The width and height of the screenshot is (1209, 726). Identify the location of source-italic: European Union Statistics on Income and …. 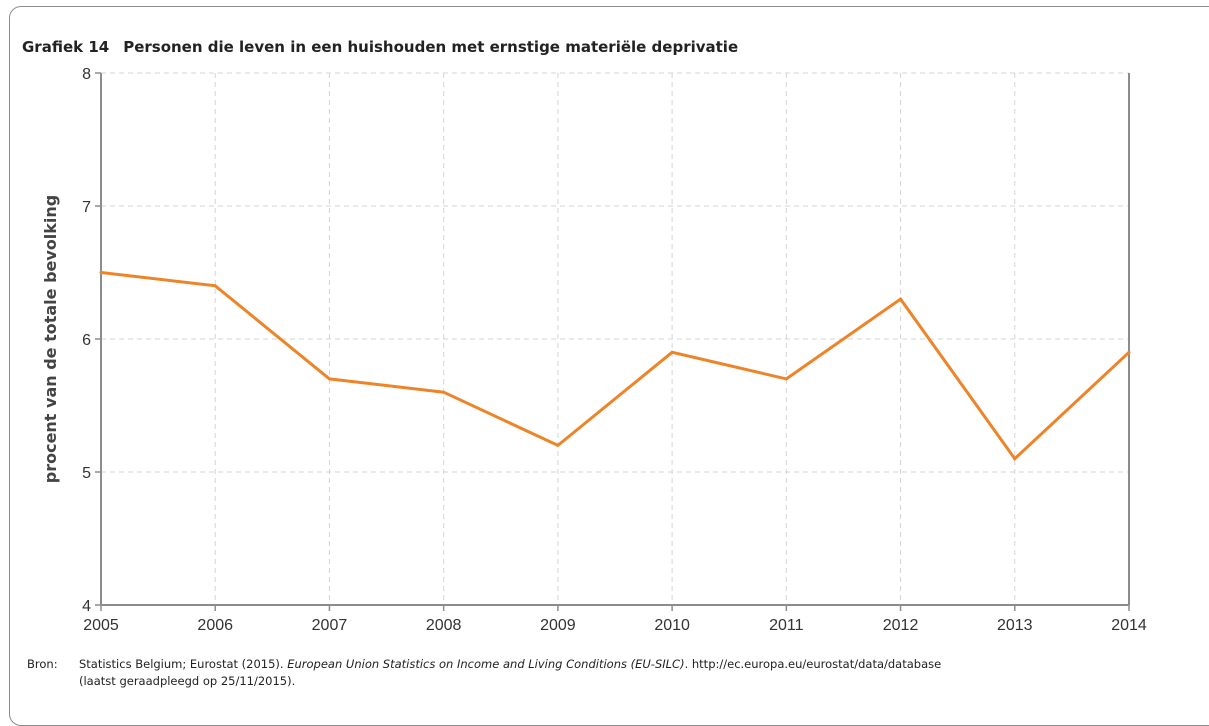
(486, 664).